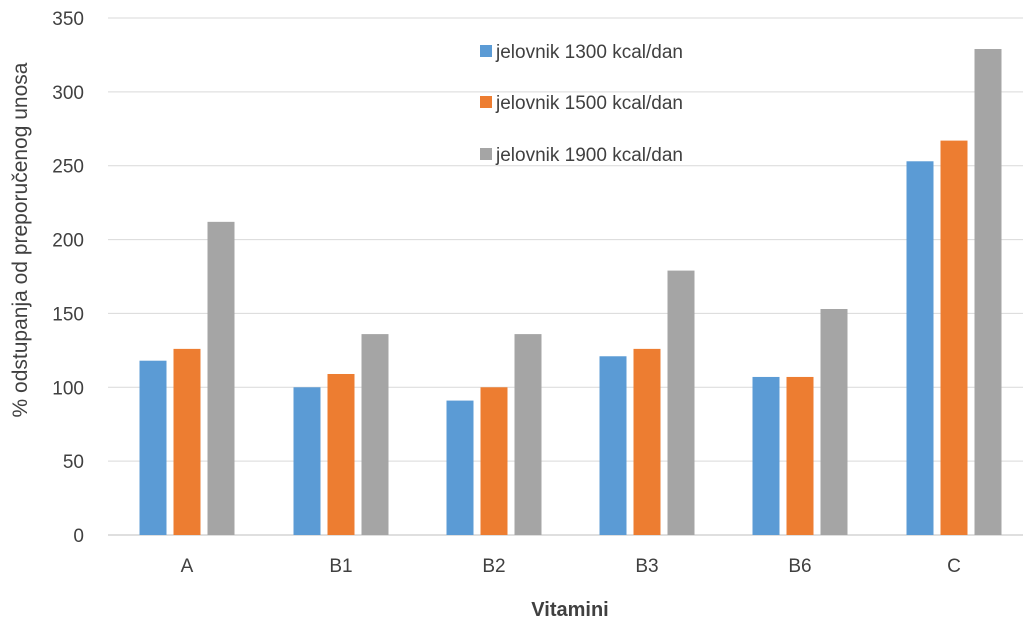 Image resolution: width=1023 pixels, height=629 pixels. What do you see at coordinates (68, 167) in the screenshot?
I see `y-tick-label: 250` at bounding box center [68, 167].